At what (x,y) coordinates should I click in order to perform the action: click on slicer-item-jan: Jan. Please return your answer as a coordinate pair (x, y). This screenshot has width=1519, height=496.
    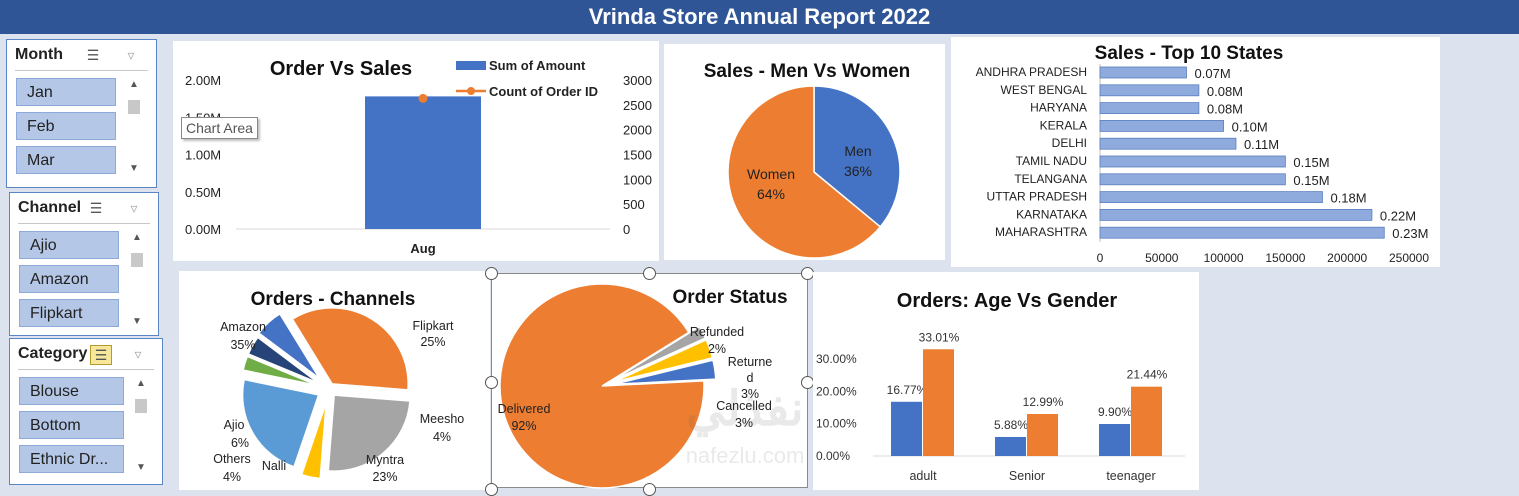
    Looking at the image, I should click on (66, 92).